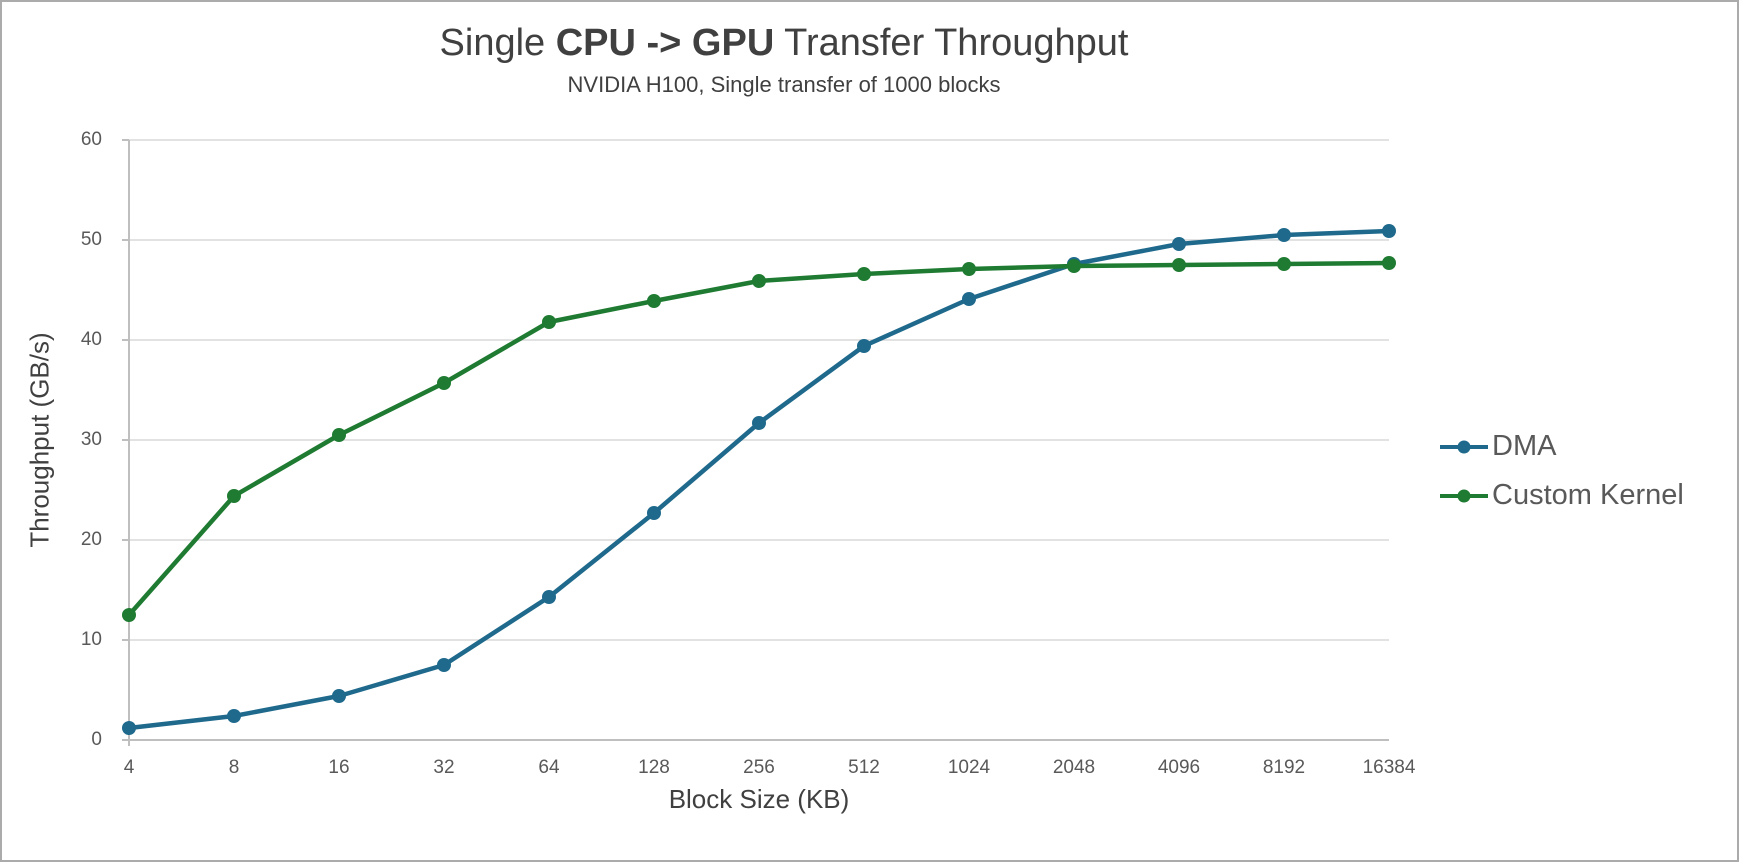 The width and height of the screenshot is (1739, 862). I want to click on chart-title: Single CPU -> GPU Transfer Throughput, so click(784, 44).